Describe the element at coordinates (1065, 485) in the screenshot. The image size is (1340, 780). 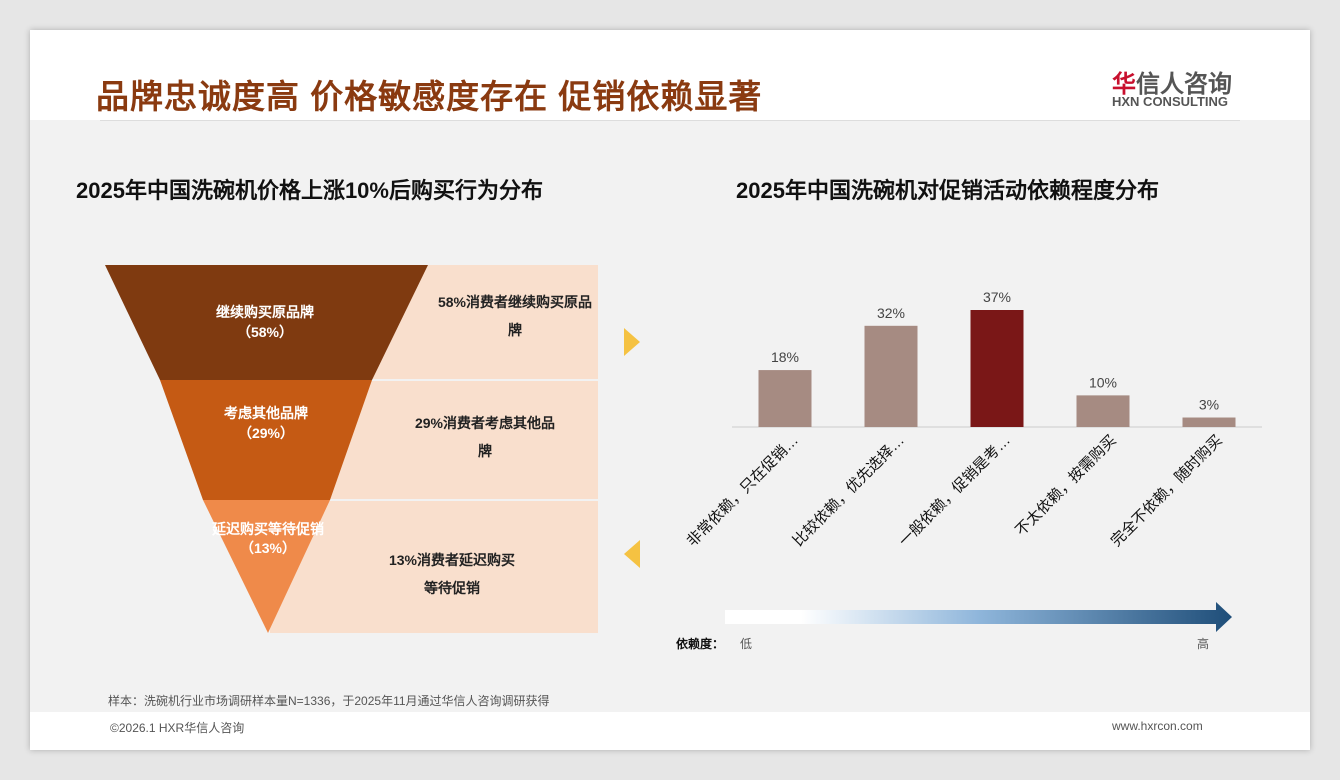
I see `x-tick-label: 不太依赖，按需购买` at that location.